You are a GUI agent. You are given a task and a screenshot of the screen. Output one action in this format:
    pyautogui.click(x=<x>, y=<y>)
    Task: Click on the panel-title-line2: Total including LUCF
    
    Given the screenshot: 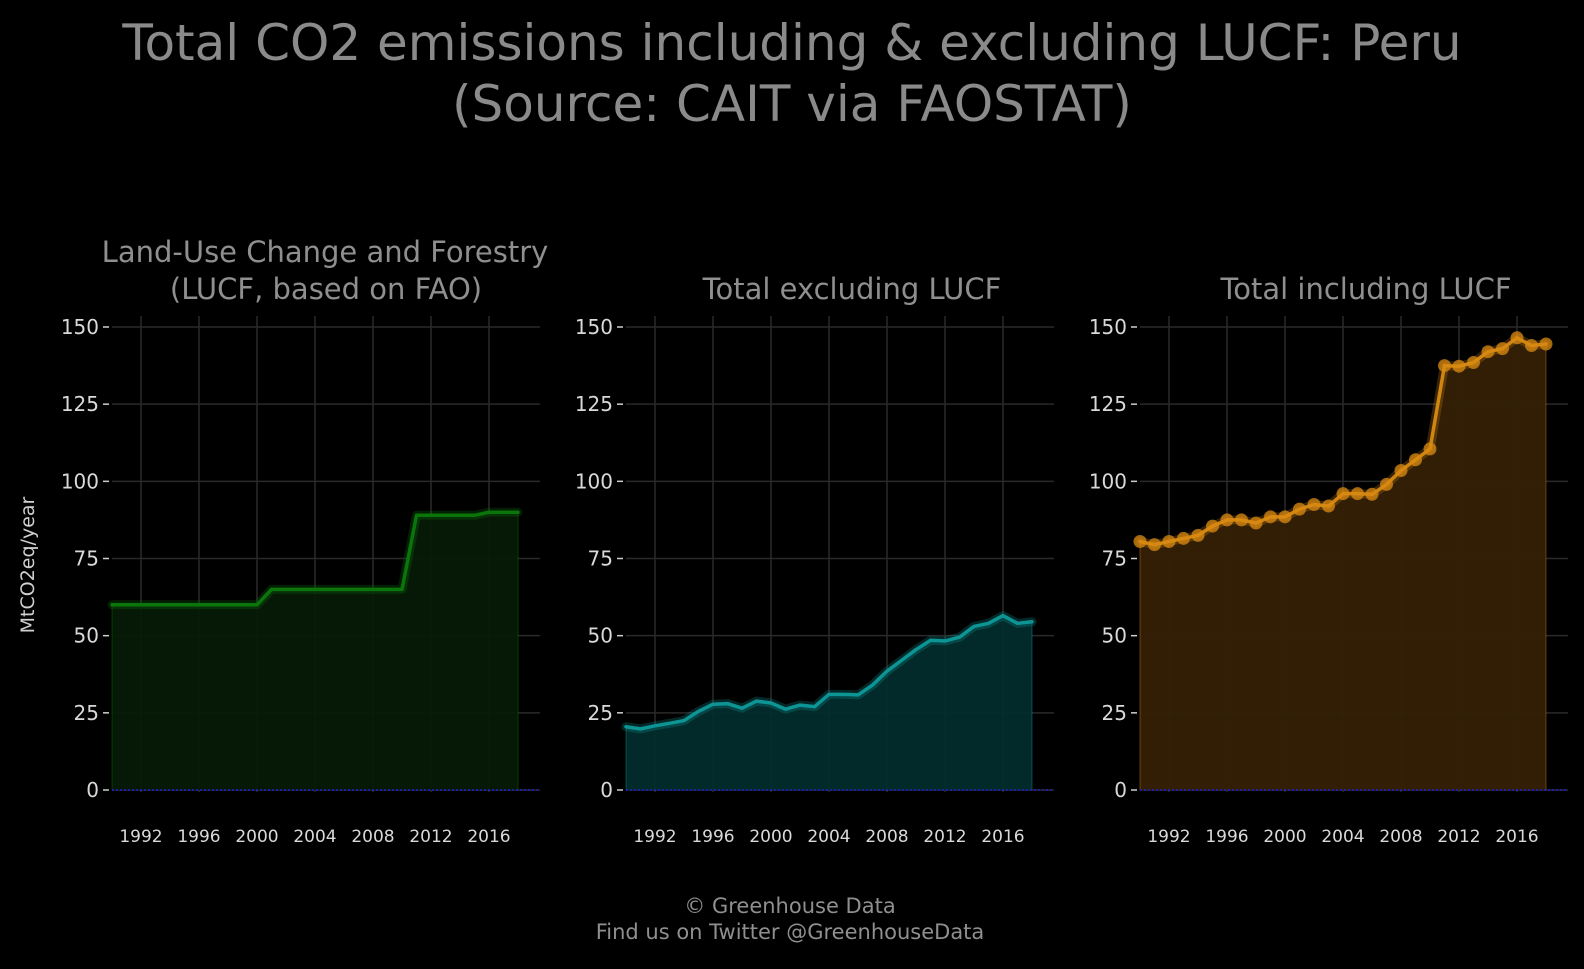 What is the action you would take?
    pyautogui.click(x=1365, y=289)
    